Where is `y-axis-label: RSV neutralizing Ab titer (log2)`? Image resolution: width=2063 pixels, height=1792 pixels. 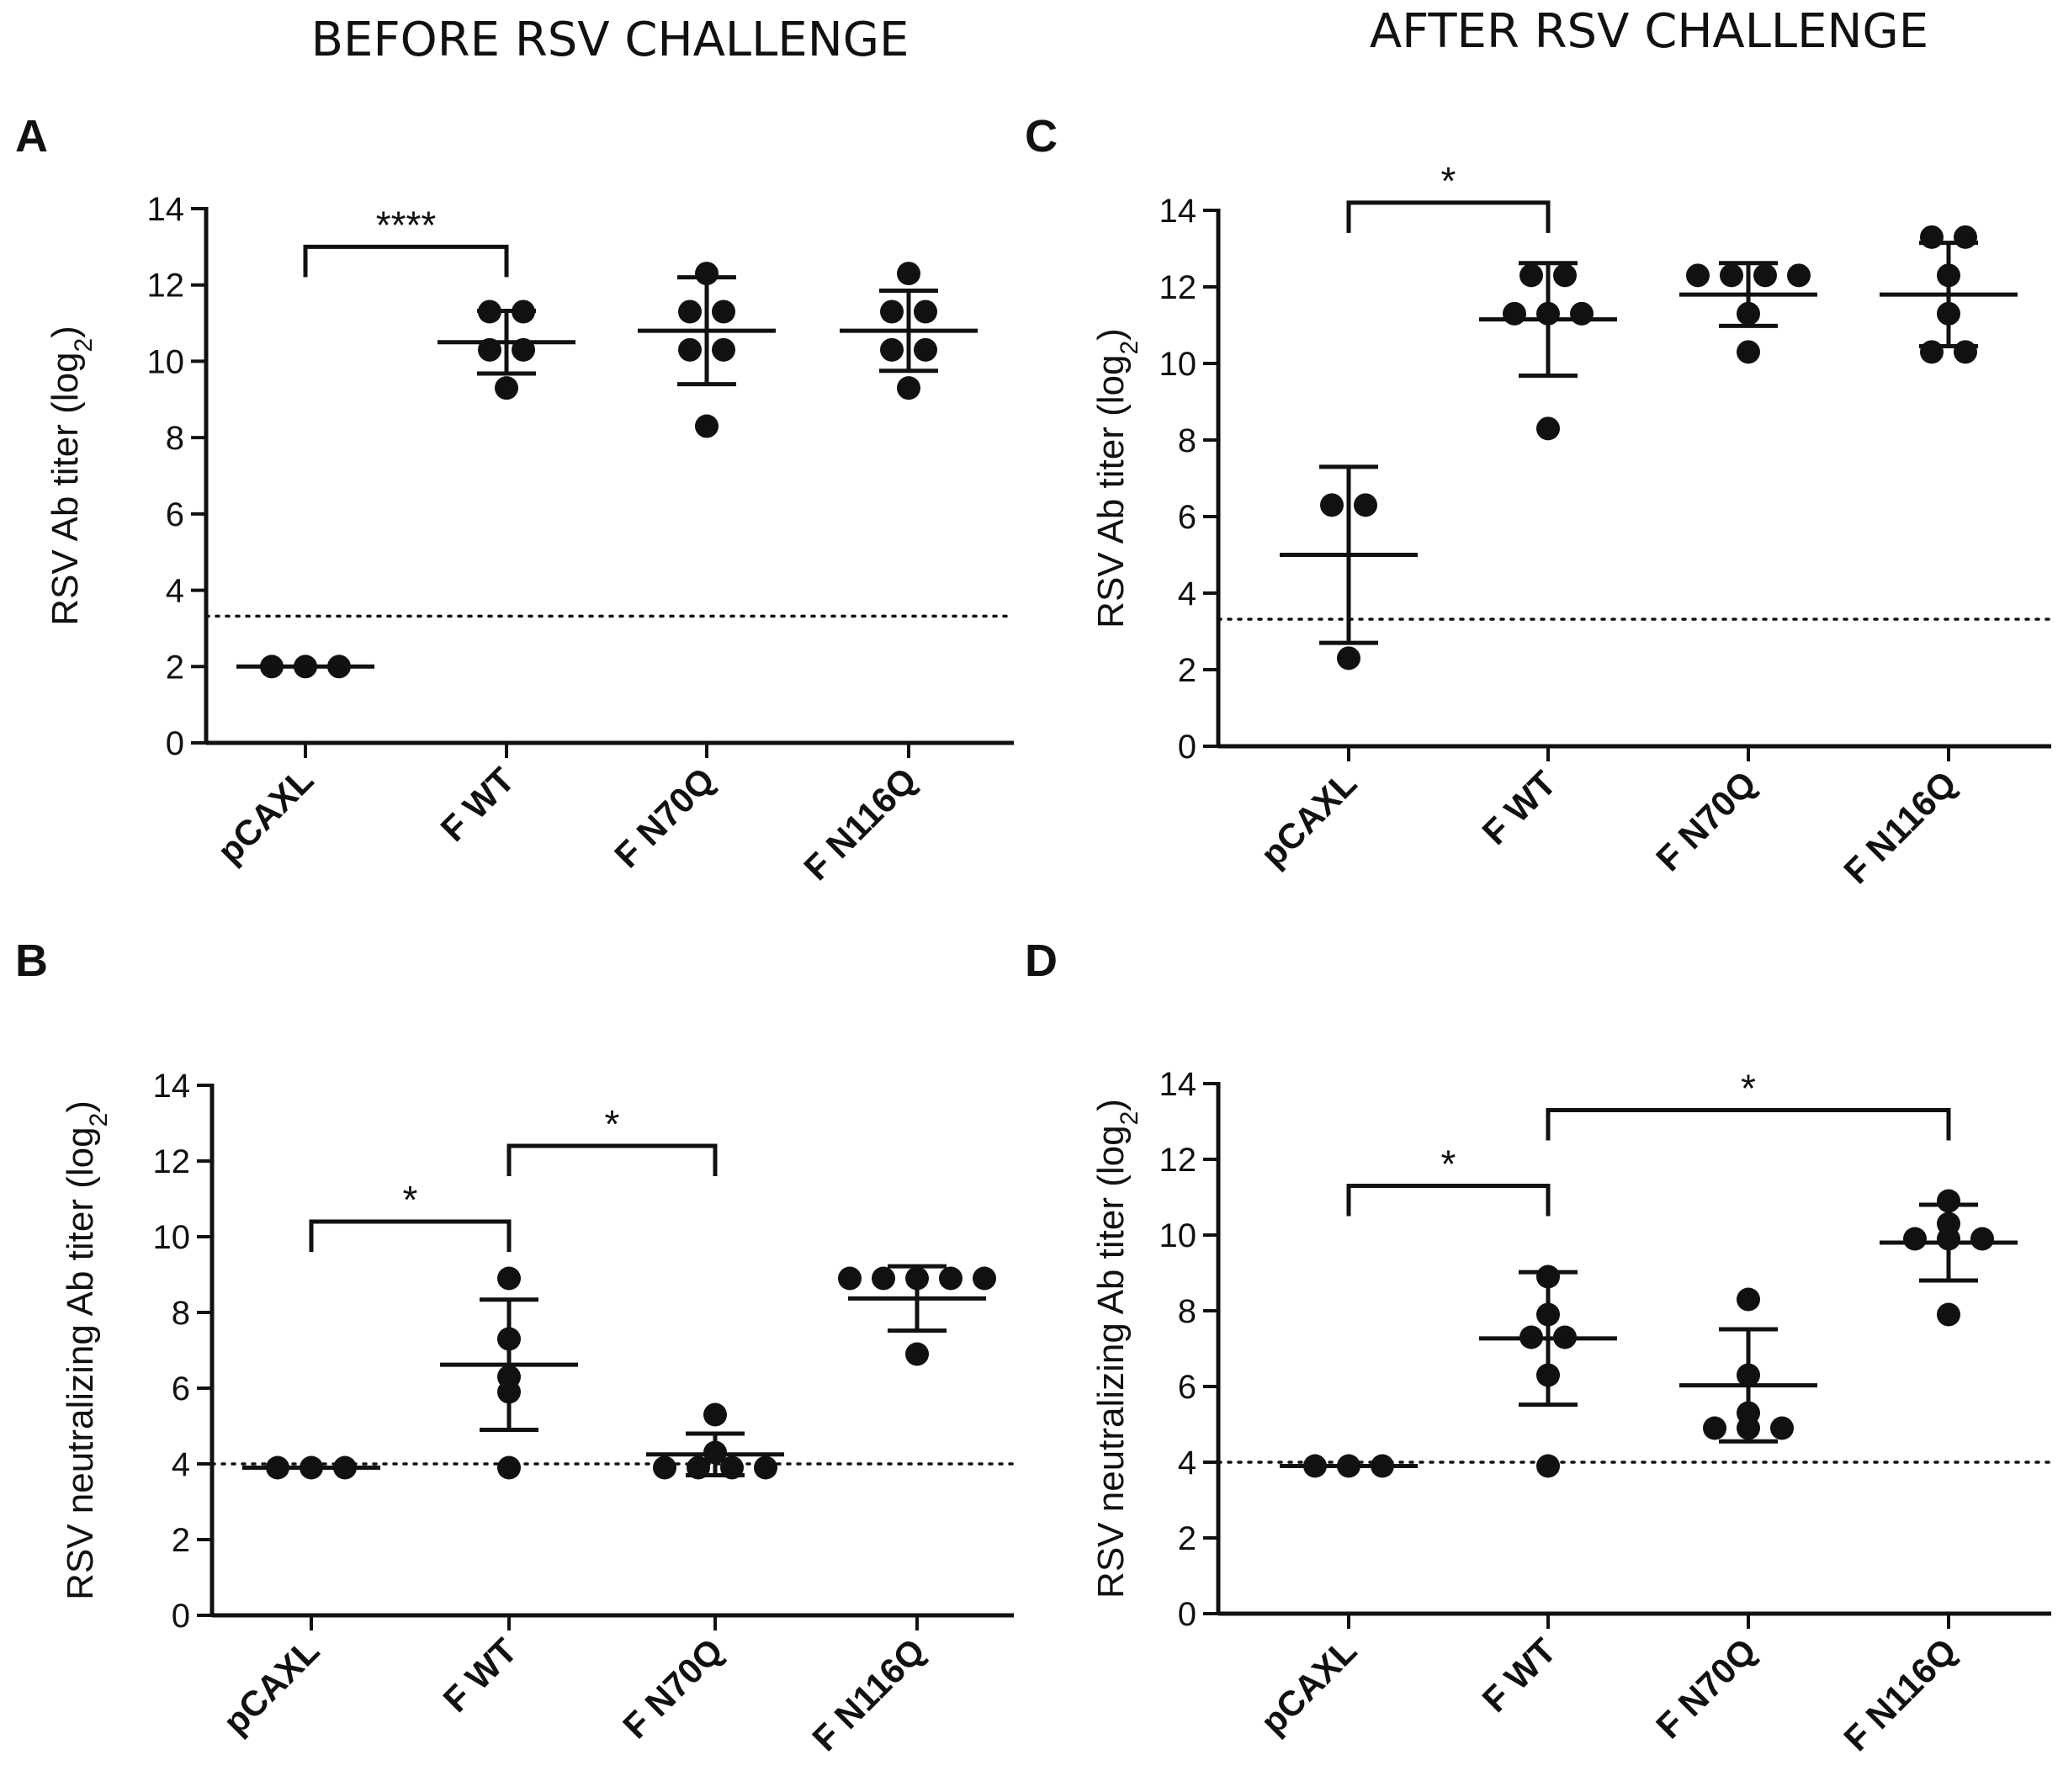
y-axis-label: RSV neutralizing Ab titer (log2) is located at coordinates (86, 1350).